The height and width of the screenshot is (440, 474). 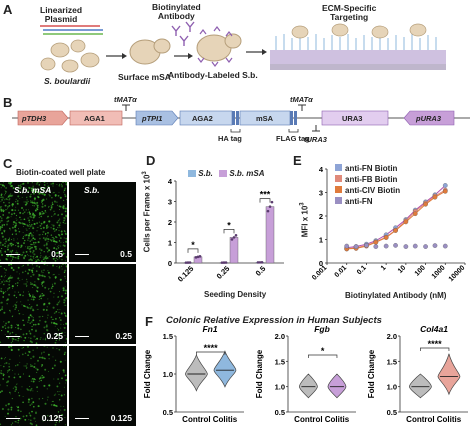 I want to click on x-tick-label: Colitis, so click(x=449, y=419).